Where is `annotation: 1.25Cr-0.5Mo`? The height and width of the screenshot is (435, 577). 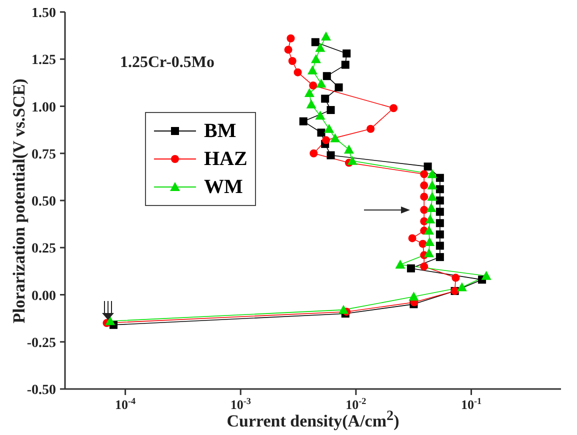 annotation: 1.25Cr-0.5Mo is located at coordinates (167, 63).